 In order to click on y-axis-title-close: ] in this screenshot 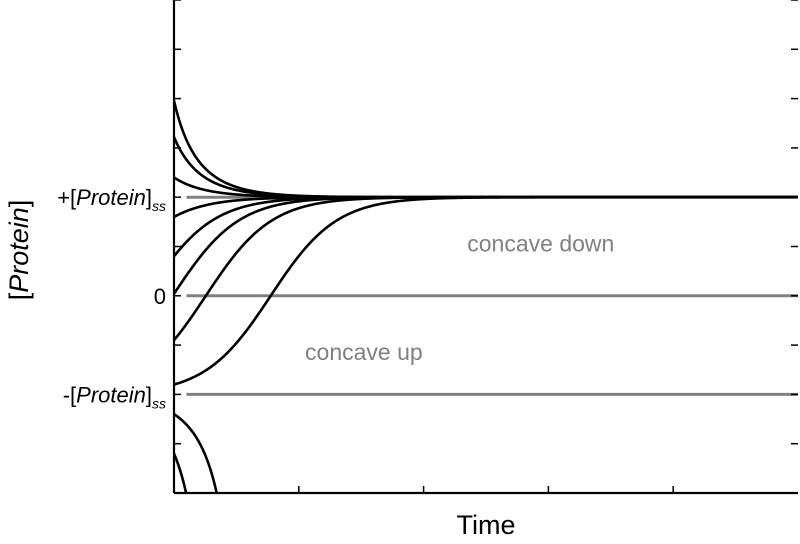, I will do `click(19, 204)`.